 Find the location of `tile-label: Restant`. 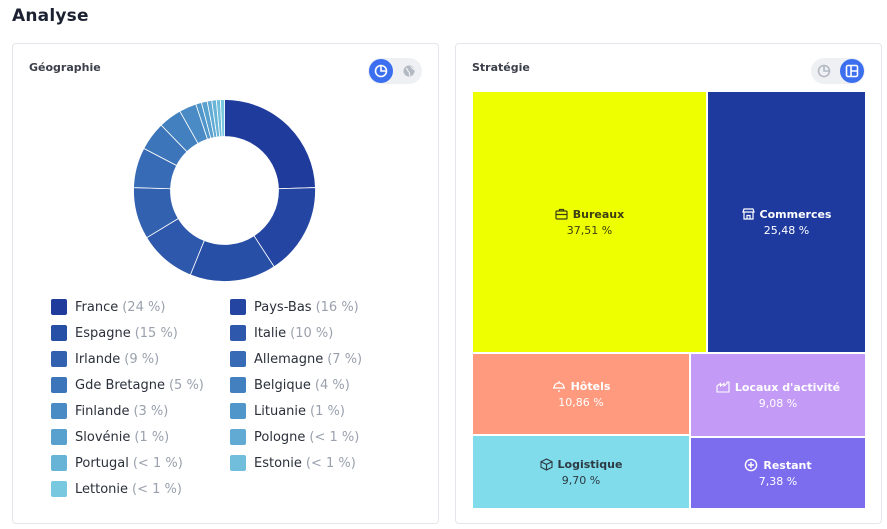

tile-label: Restant is located at coordinates (787, 465).